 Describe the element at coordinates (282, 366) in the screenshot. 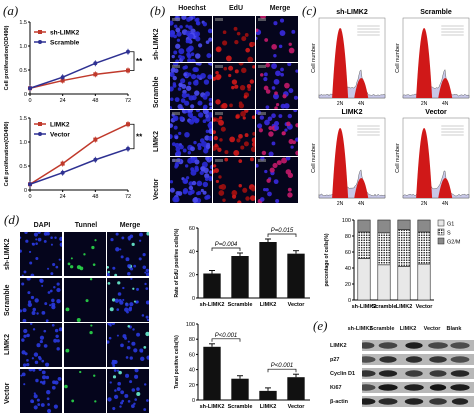

I see `comparison-p-value: P<0.001` at that location.